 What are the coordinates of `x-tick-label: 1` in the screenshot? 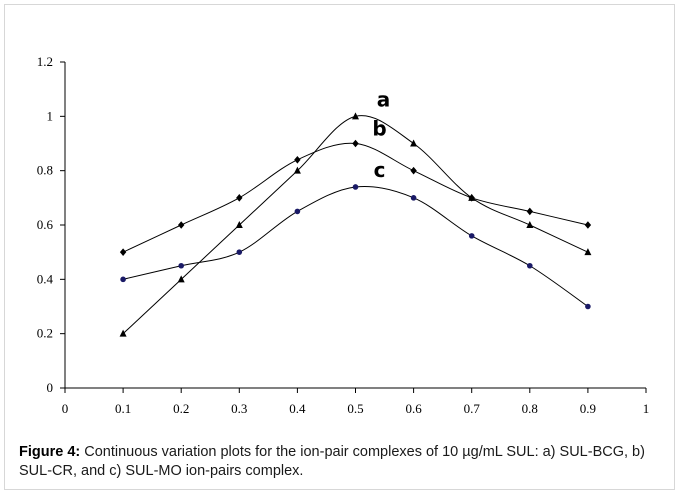 It's located at (646, 408).